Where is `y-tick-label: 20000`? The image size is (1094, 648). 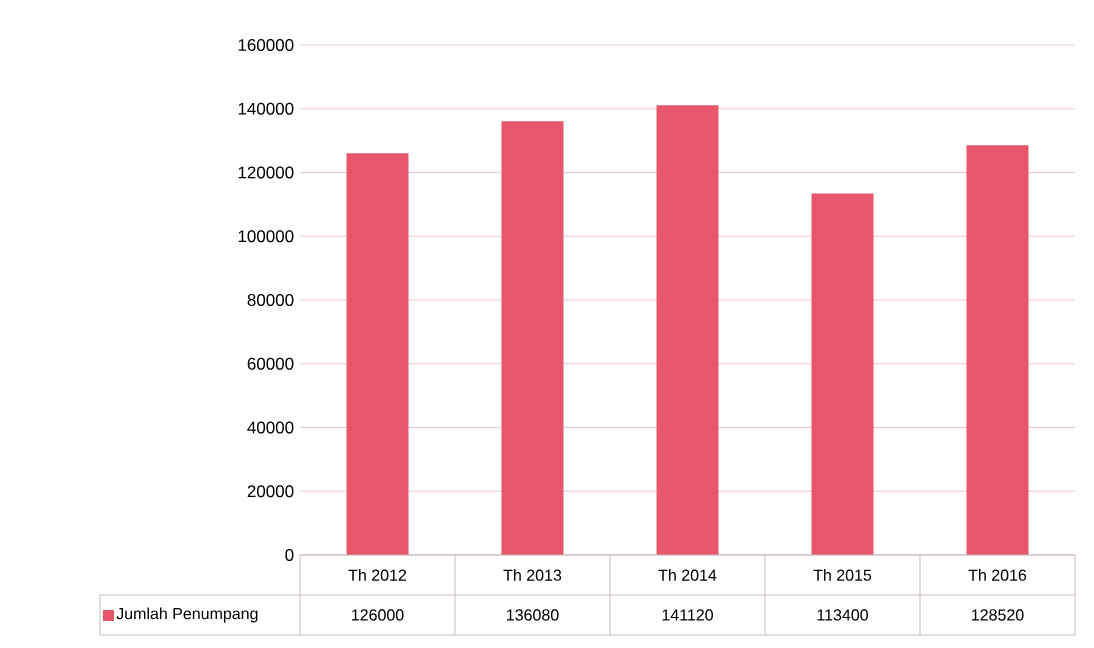
y-tick-label: 20000 is located at coordinates (270, 491).